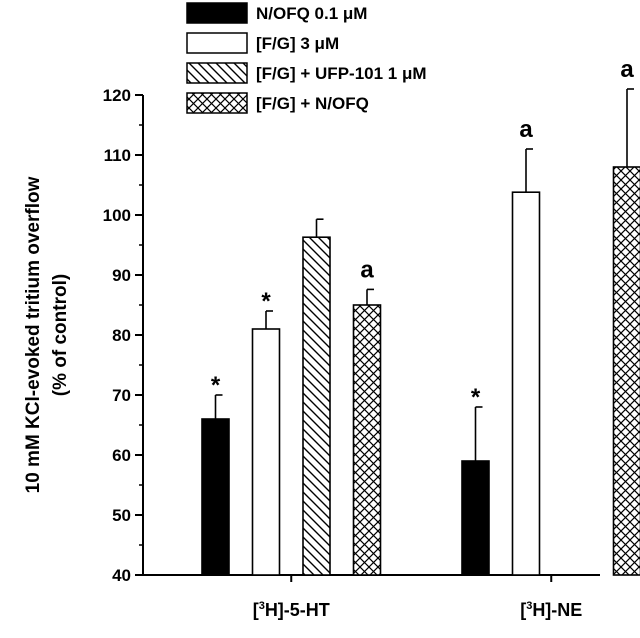 Image resolution: width=640 pixels, height=638 pixels. Describe the element at coordinates (33, 334) in the screenshot. I see `y-axis-title-line1: 10 mM KCl-evoked tritium overflow` at that location.